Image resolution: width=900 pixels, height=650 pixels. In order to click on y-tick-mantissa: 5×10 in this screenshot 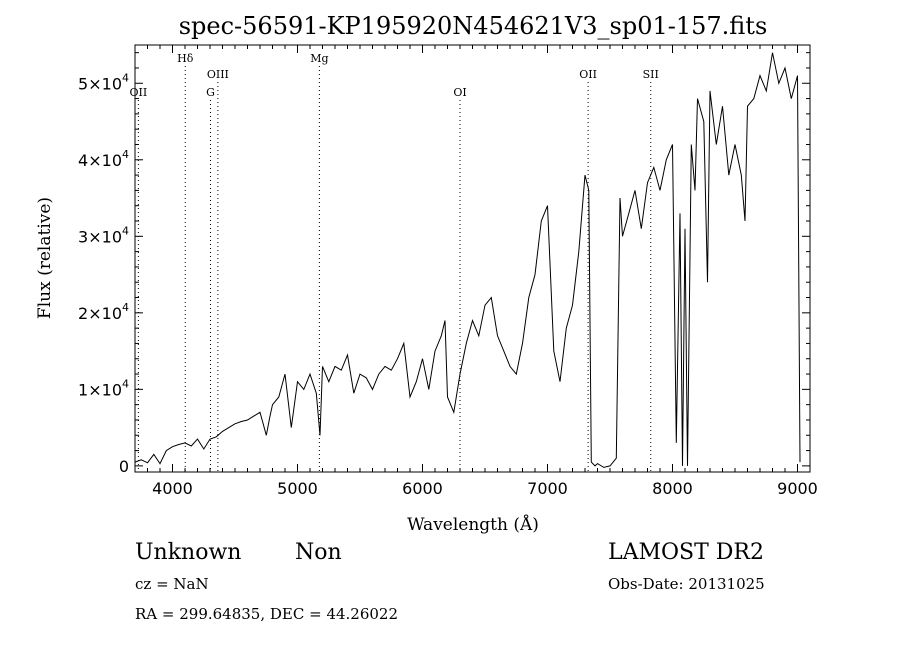, I will do `click(100, 83)`.